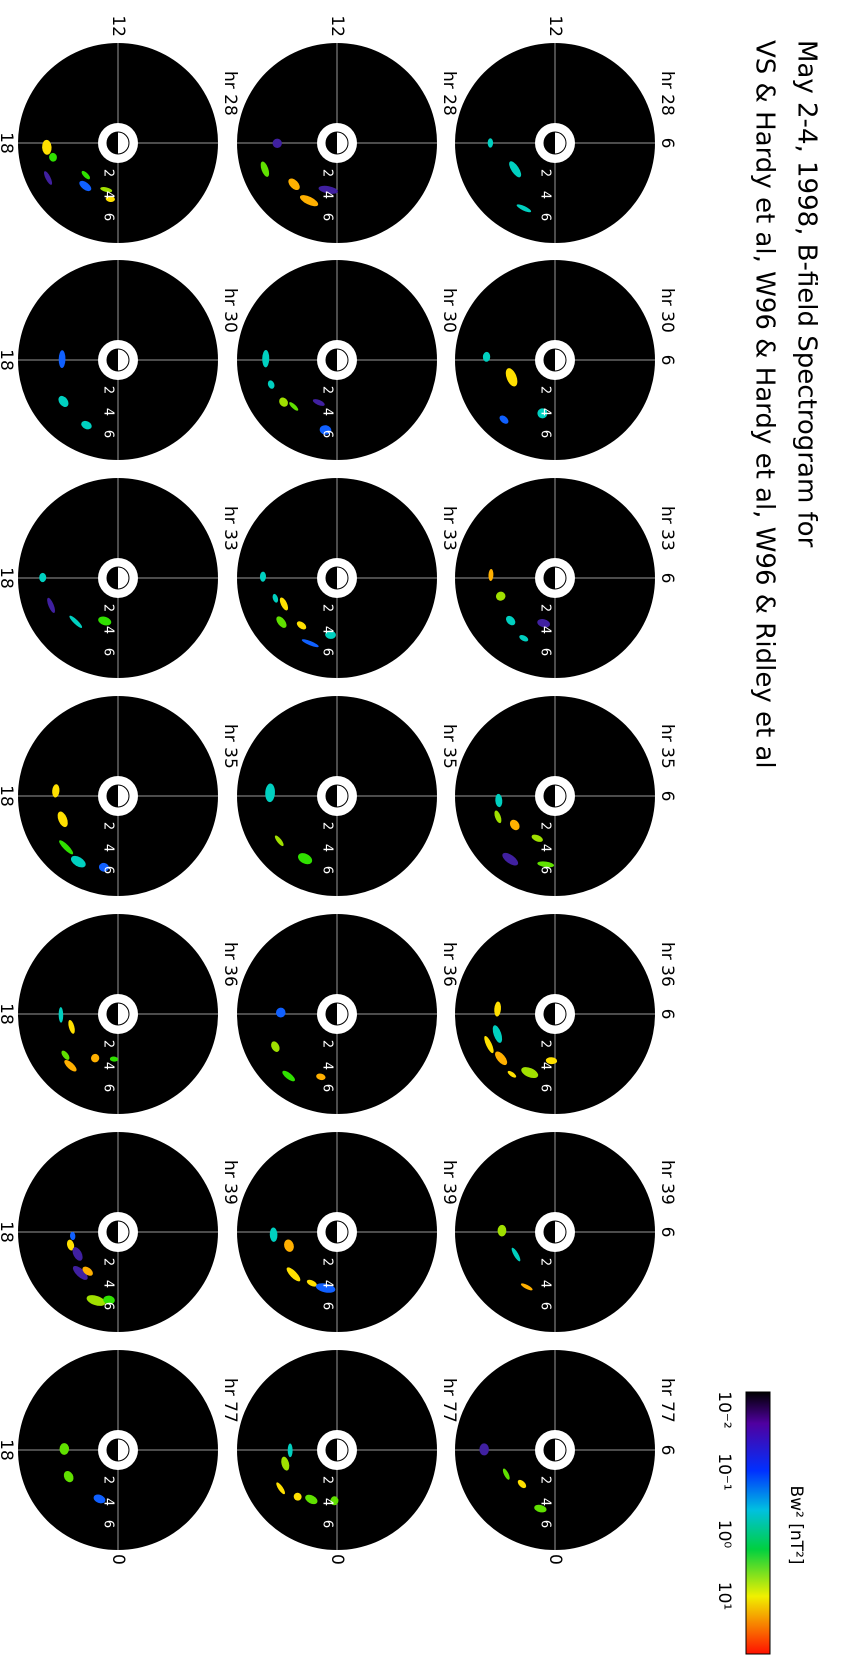 Image resolution: width=864 pixels, height=1665 pixels. I want to click on panel-label: hr 36, so click(449, 964).